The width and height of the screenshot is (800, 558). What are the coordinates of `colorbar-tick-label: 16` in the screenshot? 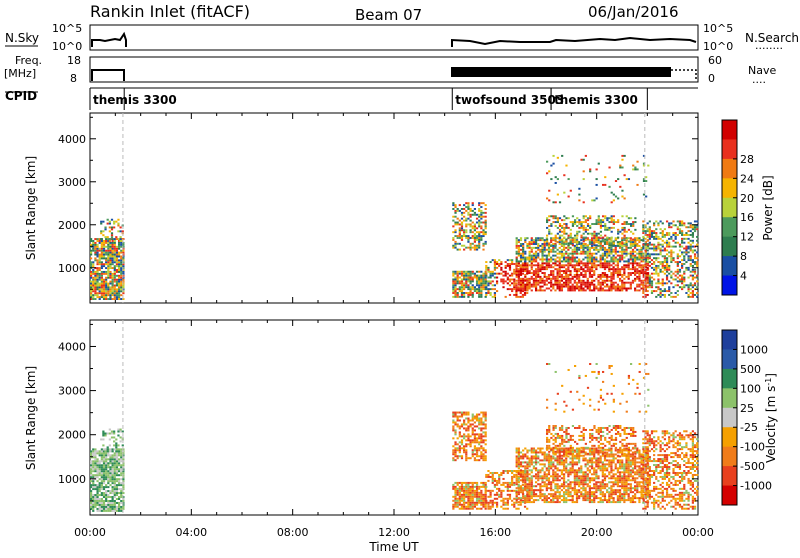 It's located at (747, 217).